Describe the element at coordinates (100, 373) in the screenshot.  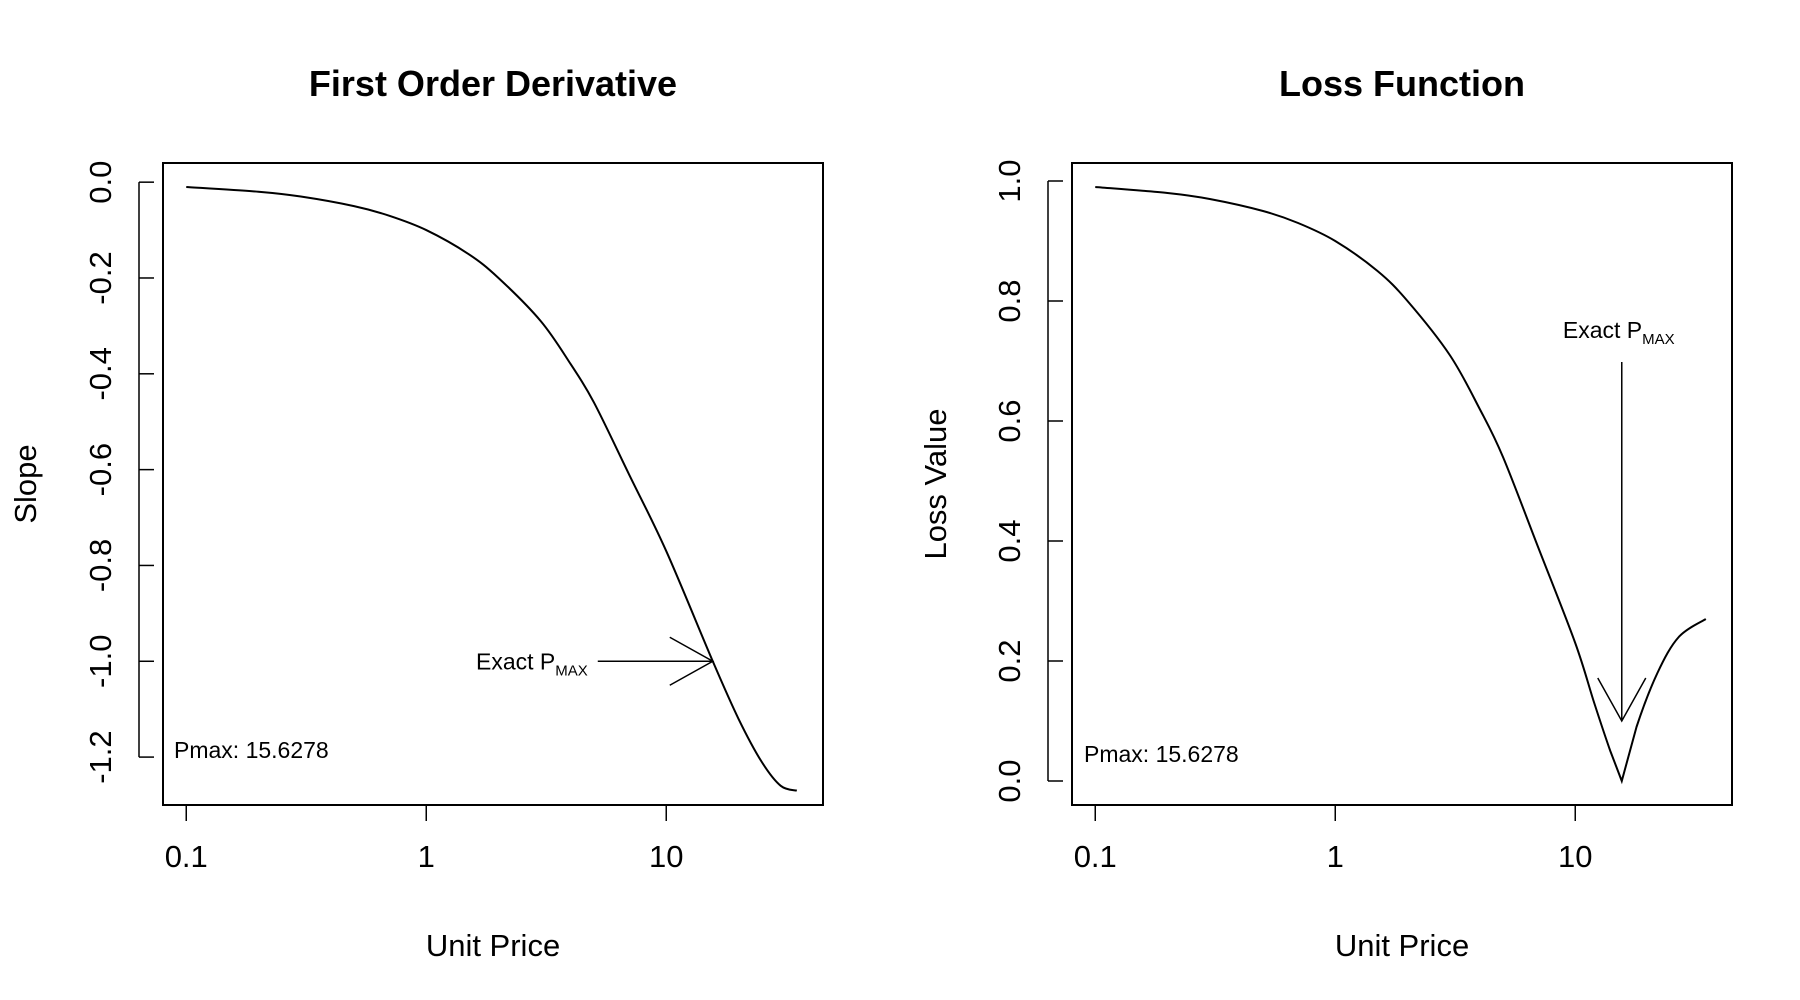
I see `derivative-y-tick-label: -0.4` at that location.